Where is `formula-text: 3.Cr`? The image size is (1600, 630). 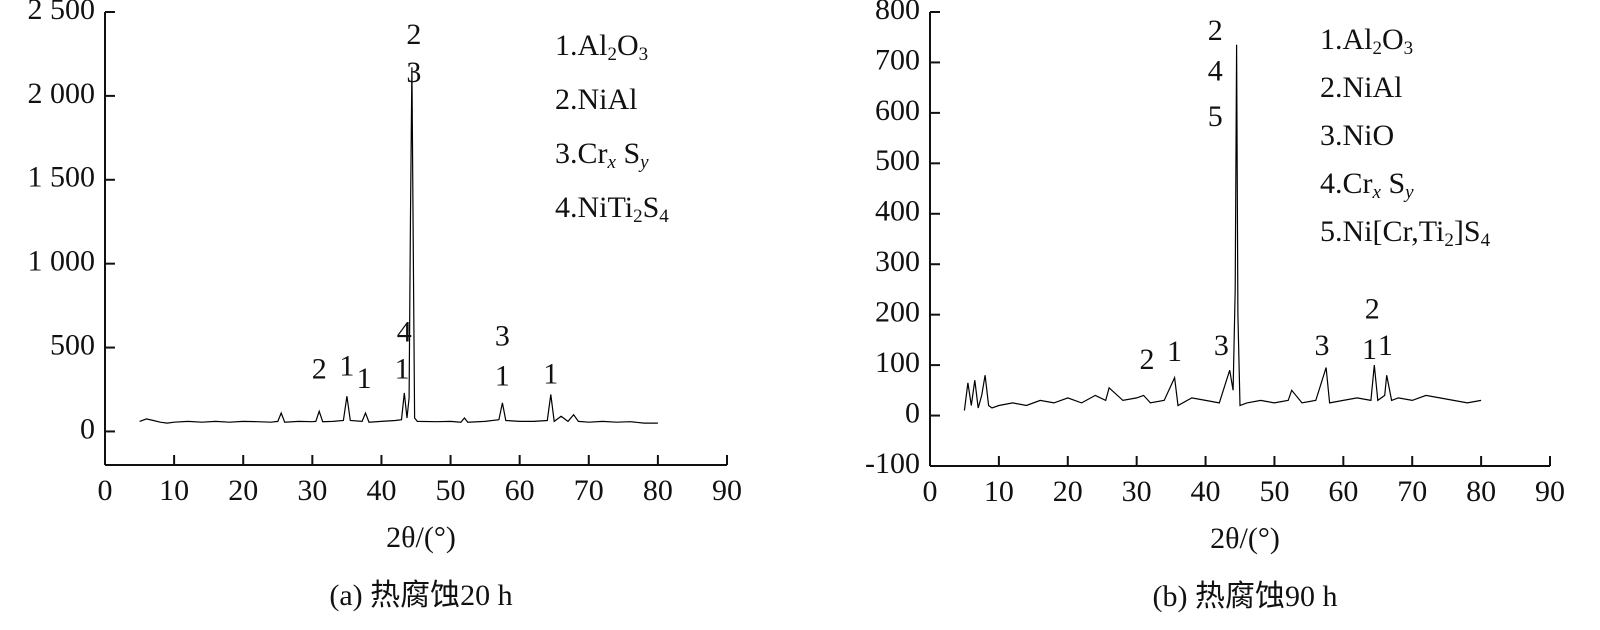
formula-text: 3.Cr is located at coordinates (581, 153).